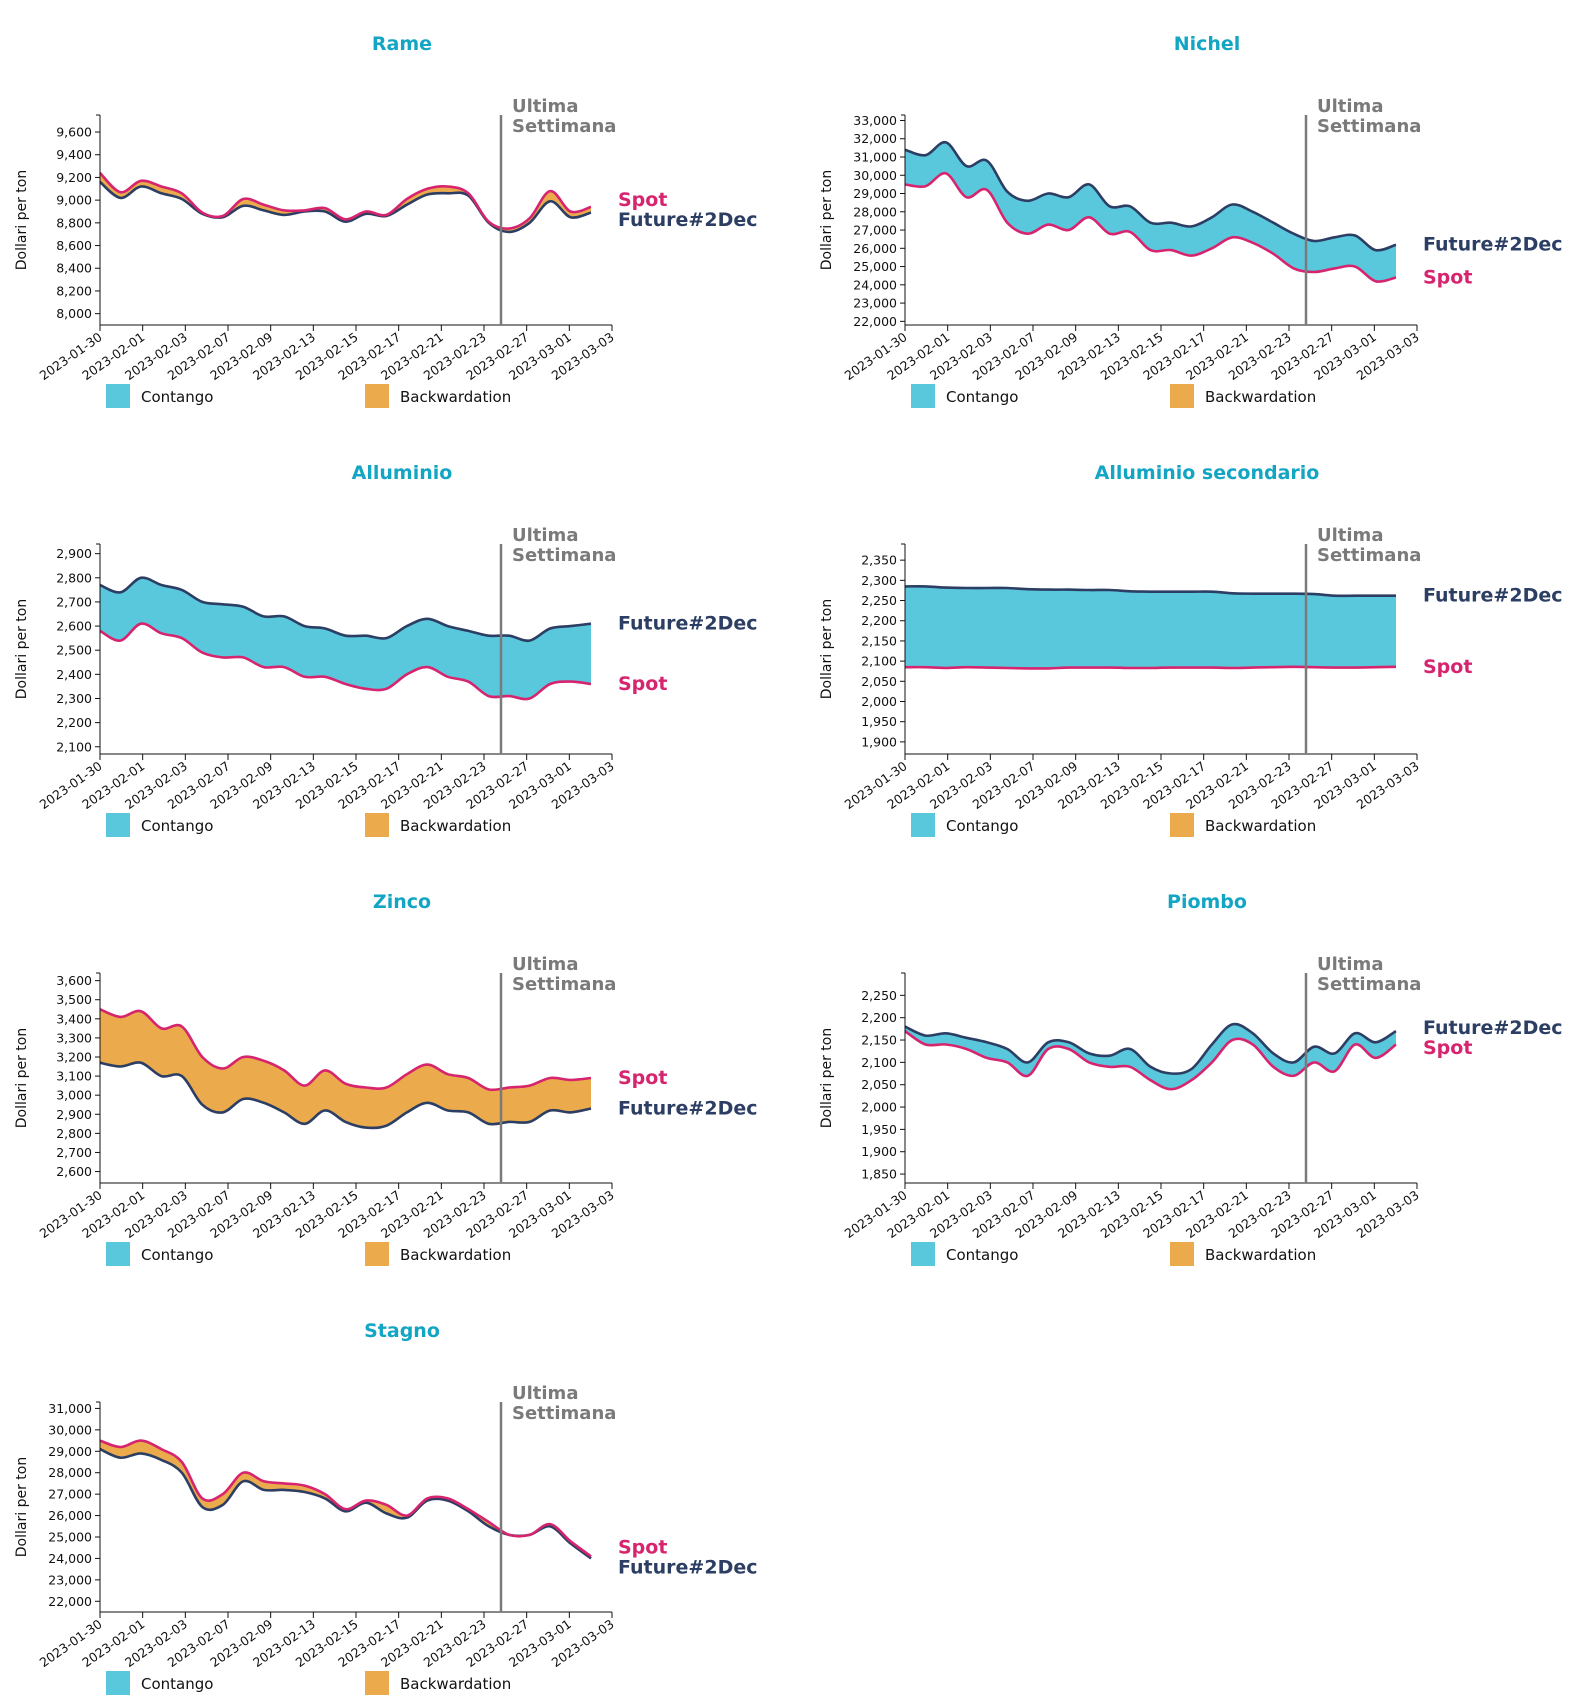  What do you see at coordinates (545, 106) in the screenshot?
I see `last-week-label-line1: Ultima` at bounding box center [545, 106].